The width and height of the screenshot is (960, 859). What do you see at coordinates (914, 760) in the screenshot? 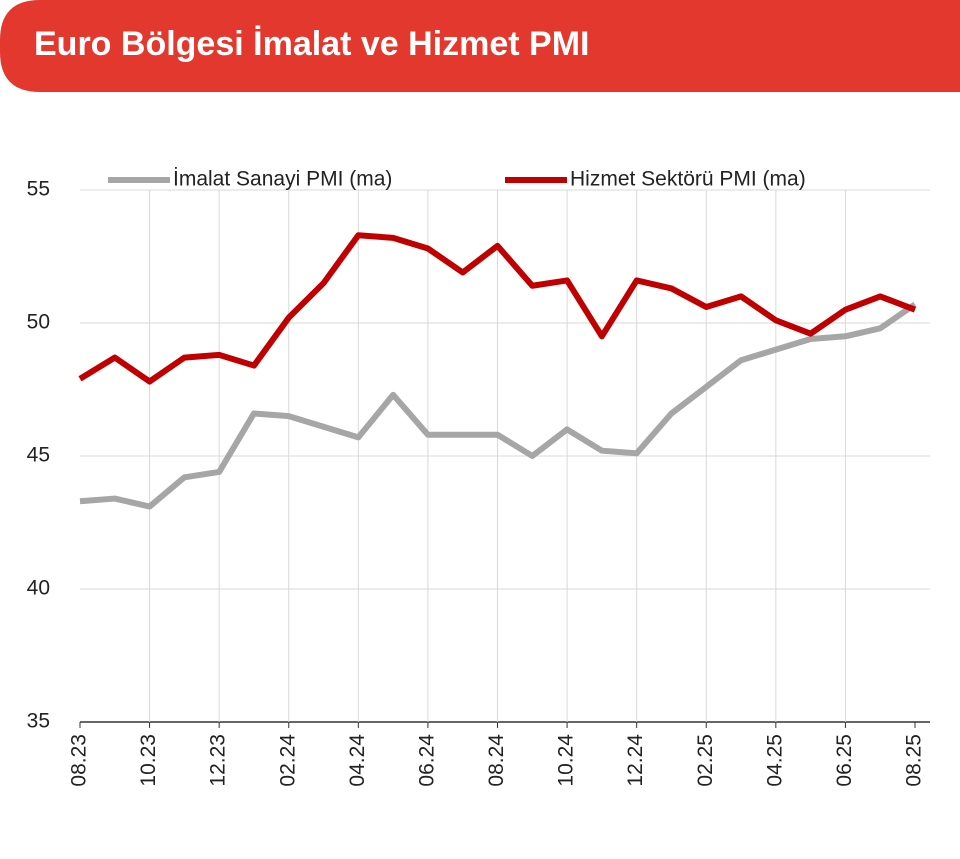
I see `x-tick-label: 08.25` at bounding box center [914, 760].